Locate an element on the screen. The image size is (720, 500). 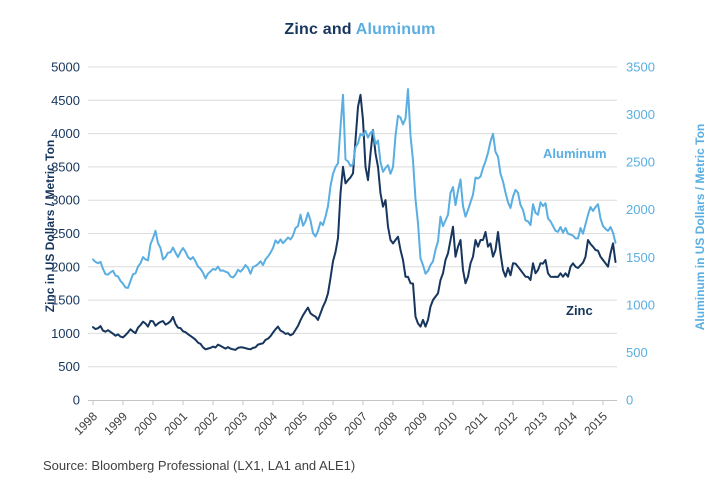
x-tick-label: 2005 is located at coordinates (295, 423).